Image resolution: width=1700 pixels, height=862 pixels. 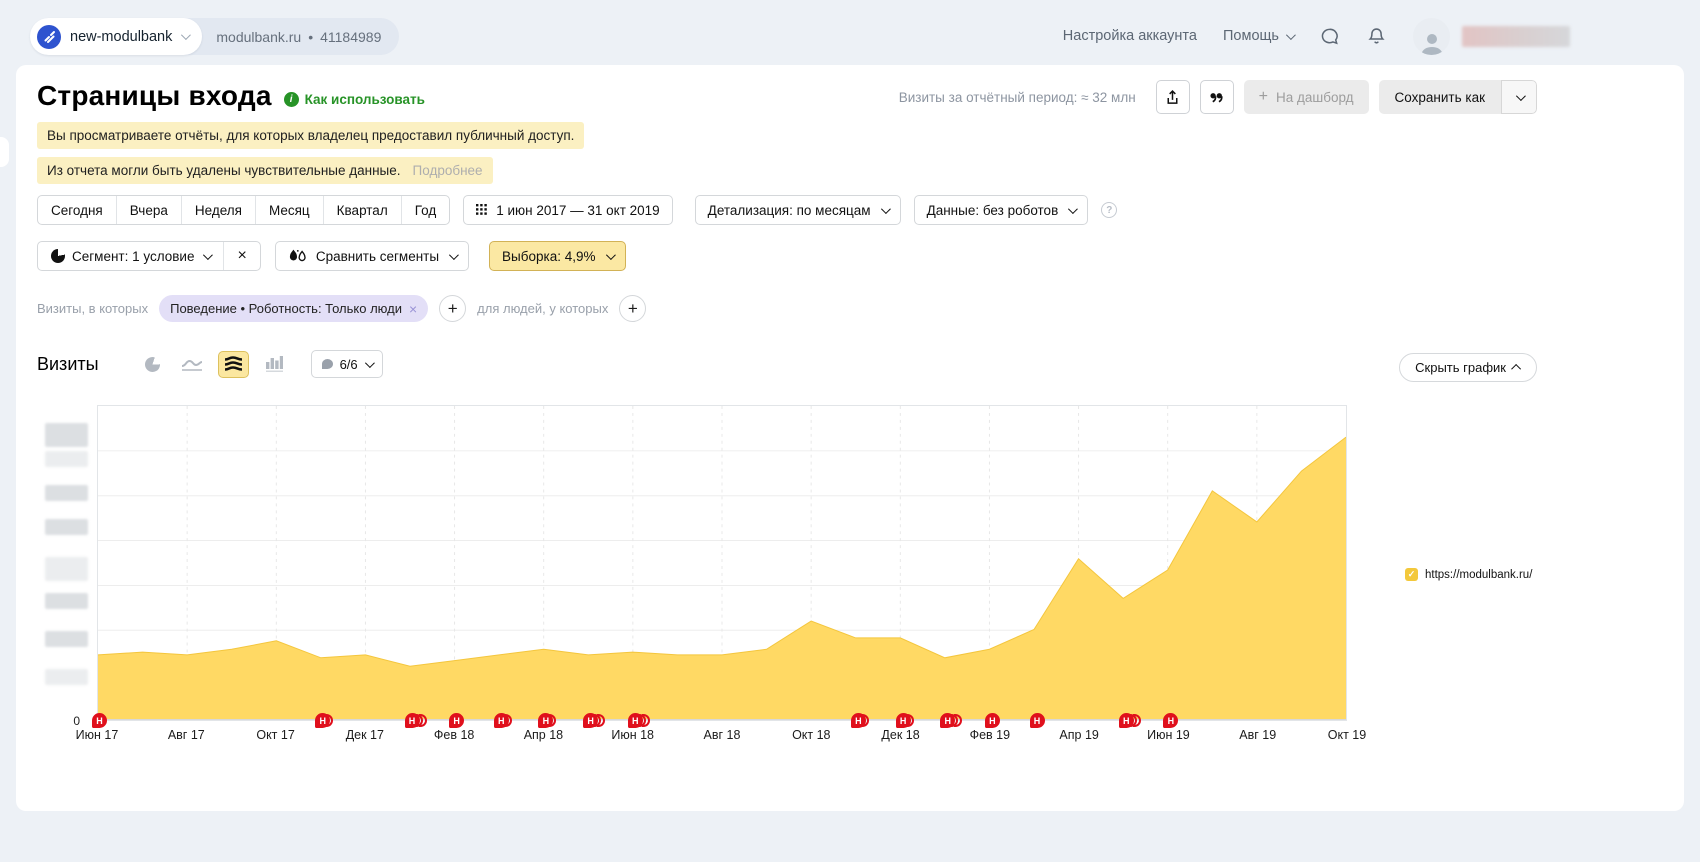 I want to click on compare-segments-dropdown: Сравнить сегменты, so click(x=372, y=256).